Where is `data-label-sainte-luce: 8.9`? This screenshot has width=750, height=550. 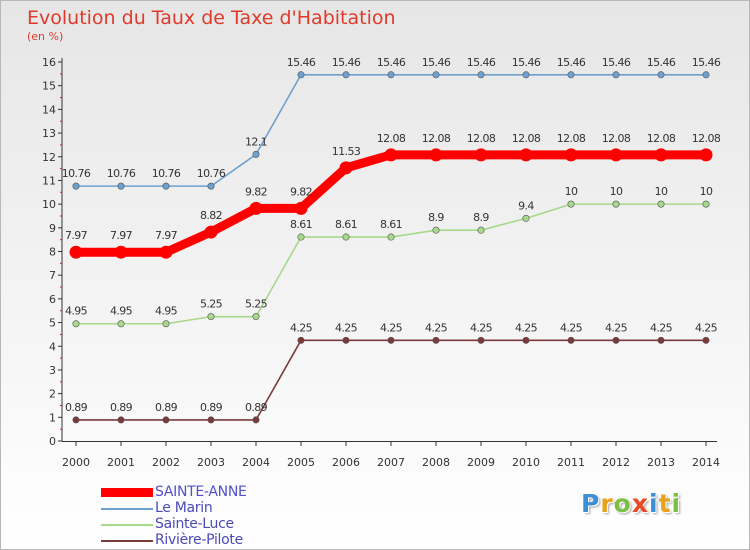
data-label-sainte-luce: 8.9 is located at coordinates (481, 217).